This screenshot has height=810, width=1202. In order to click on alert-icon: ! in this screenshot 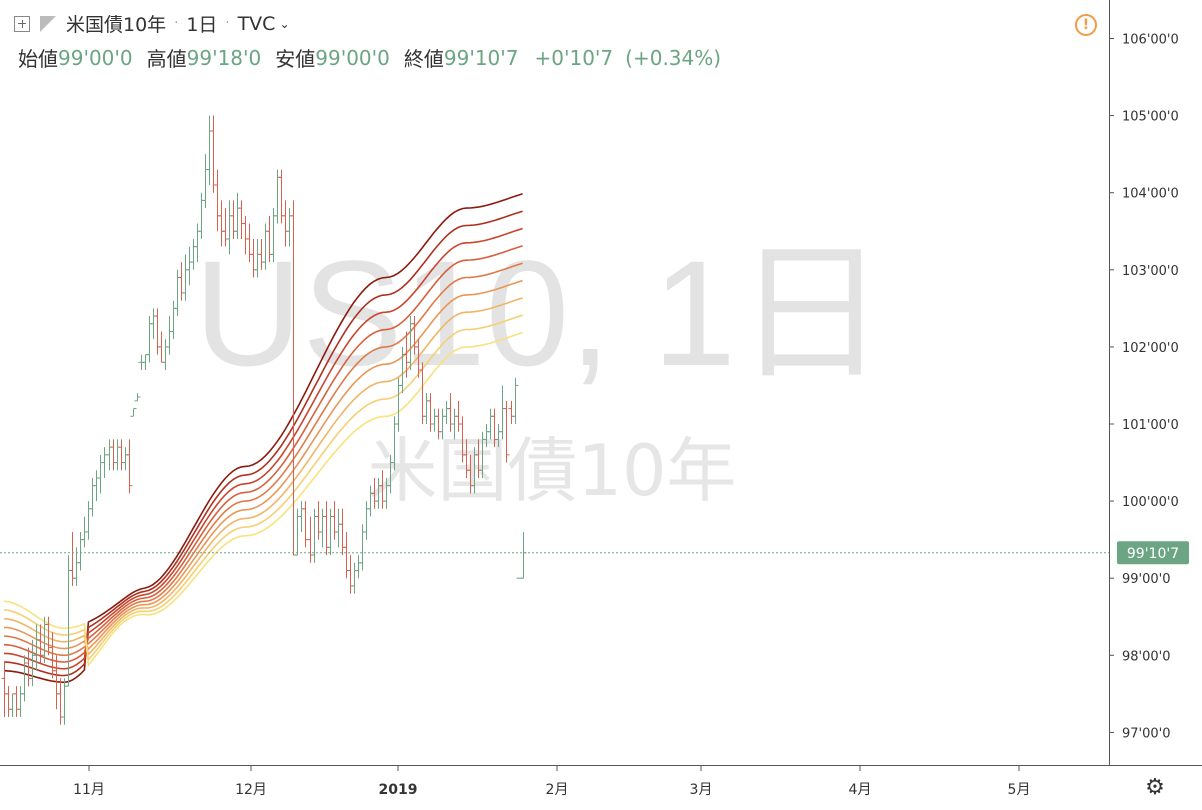, I will do `click(1086, 25)`.